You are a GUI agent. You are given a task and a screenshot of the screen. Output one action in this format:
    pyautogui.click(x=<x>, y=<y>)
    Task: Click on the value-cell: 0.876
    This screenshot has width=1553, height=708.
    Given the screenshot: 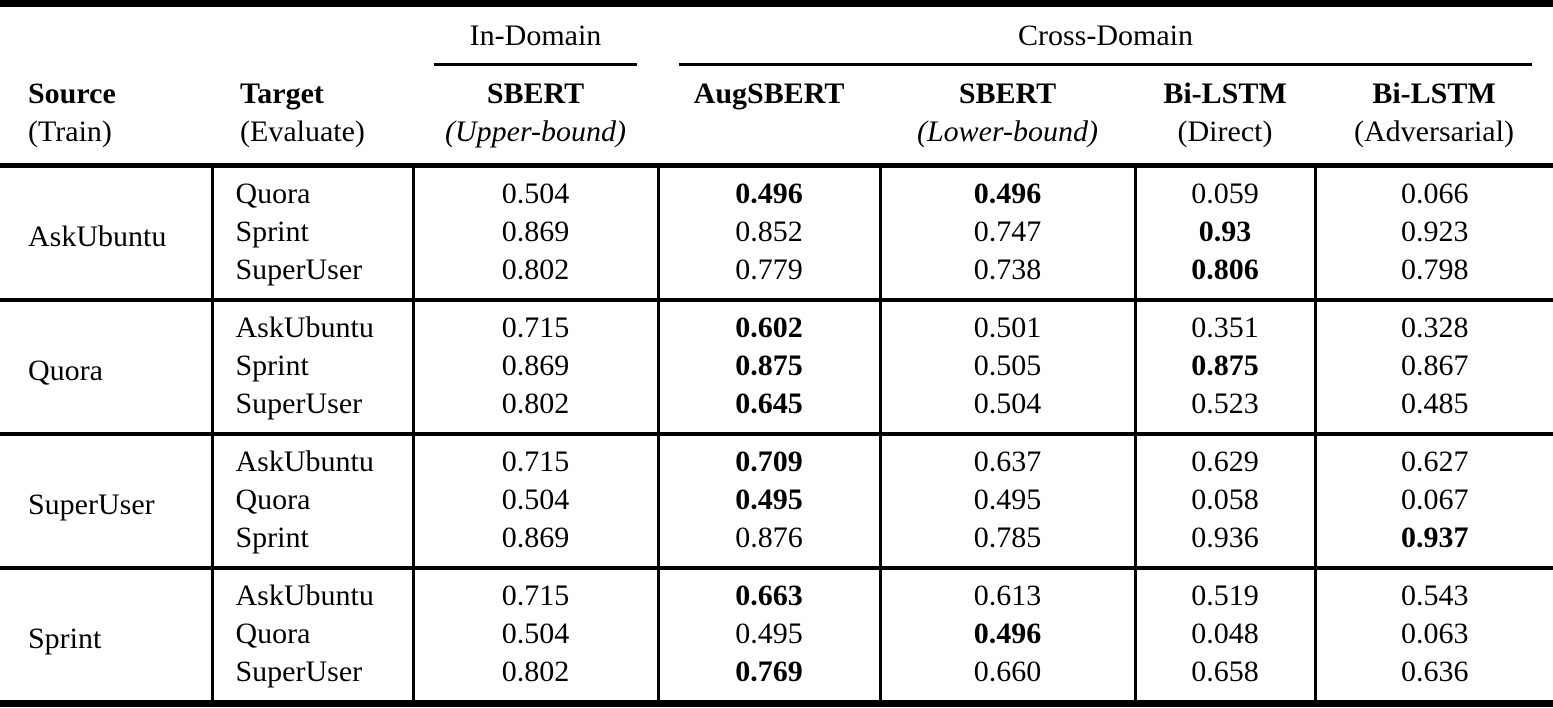 What is the action you would take?
    pyautogui.click(x=768, y=543)
    